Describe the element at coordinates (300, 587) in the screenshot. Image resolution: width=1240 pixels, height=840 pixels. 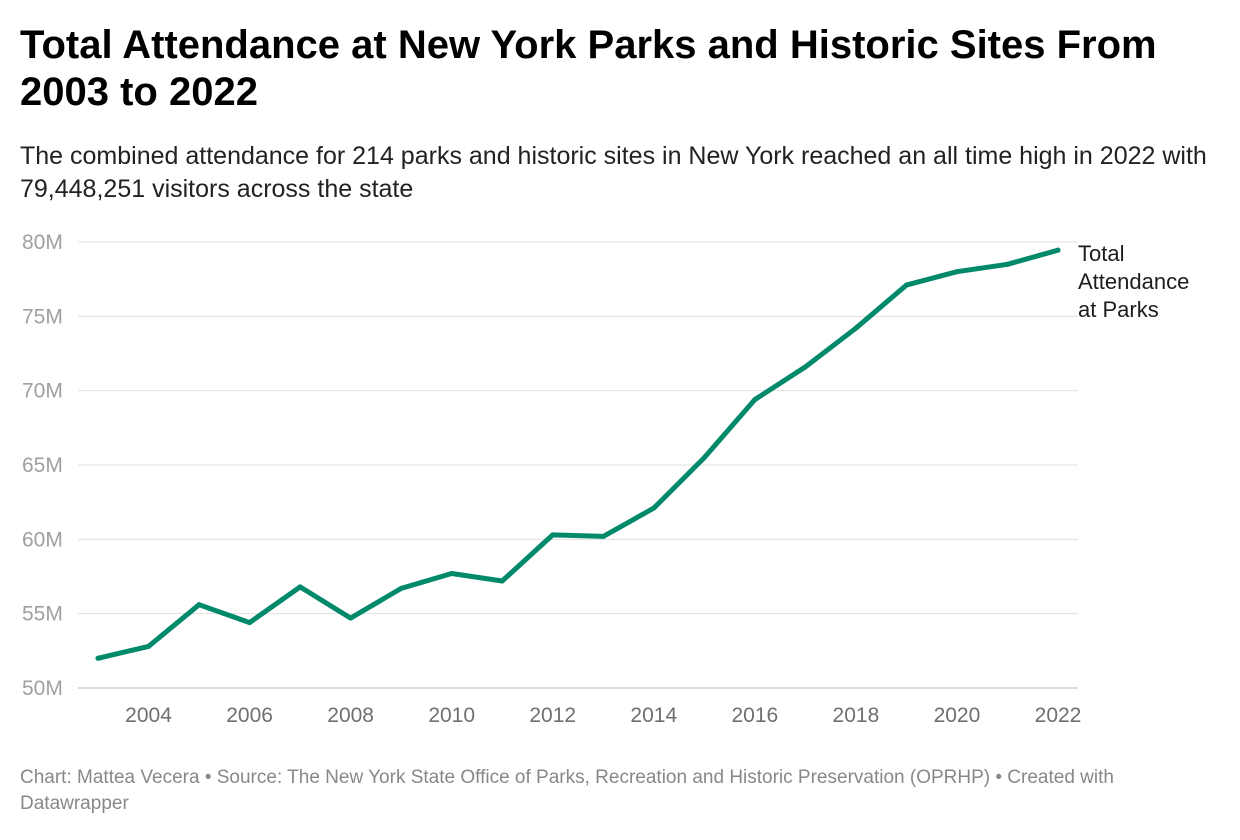
I see `data-point-2007` at that location.